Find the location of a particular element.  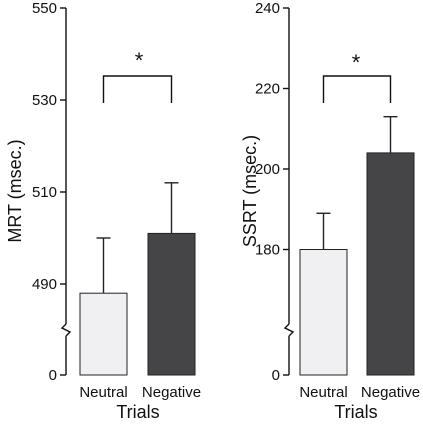

mrt-category-label: Neutral is located at coordinates (103, 392).